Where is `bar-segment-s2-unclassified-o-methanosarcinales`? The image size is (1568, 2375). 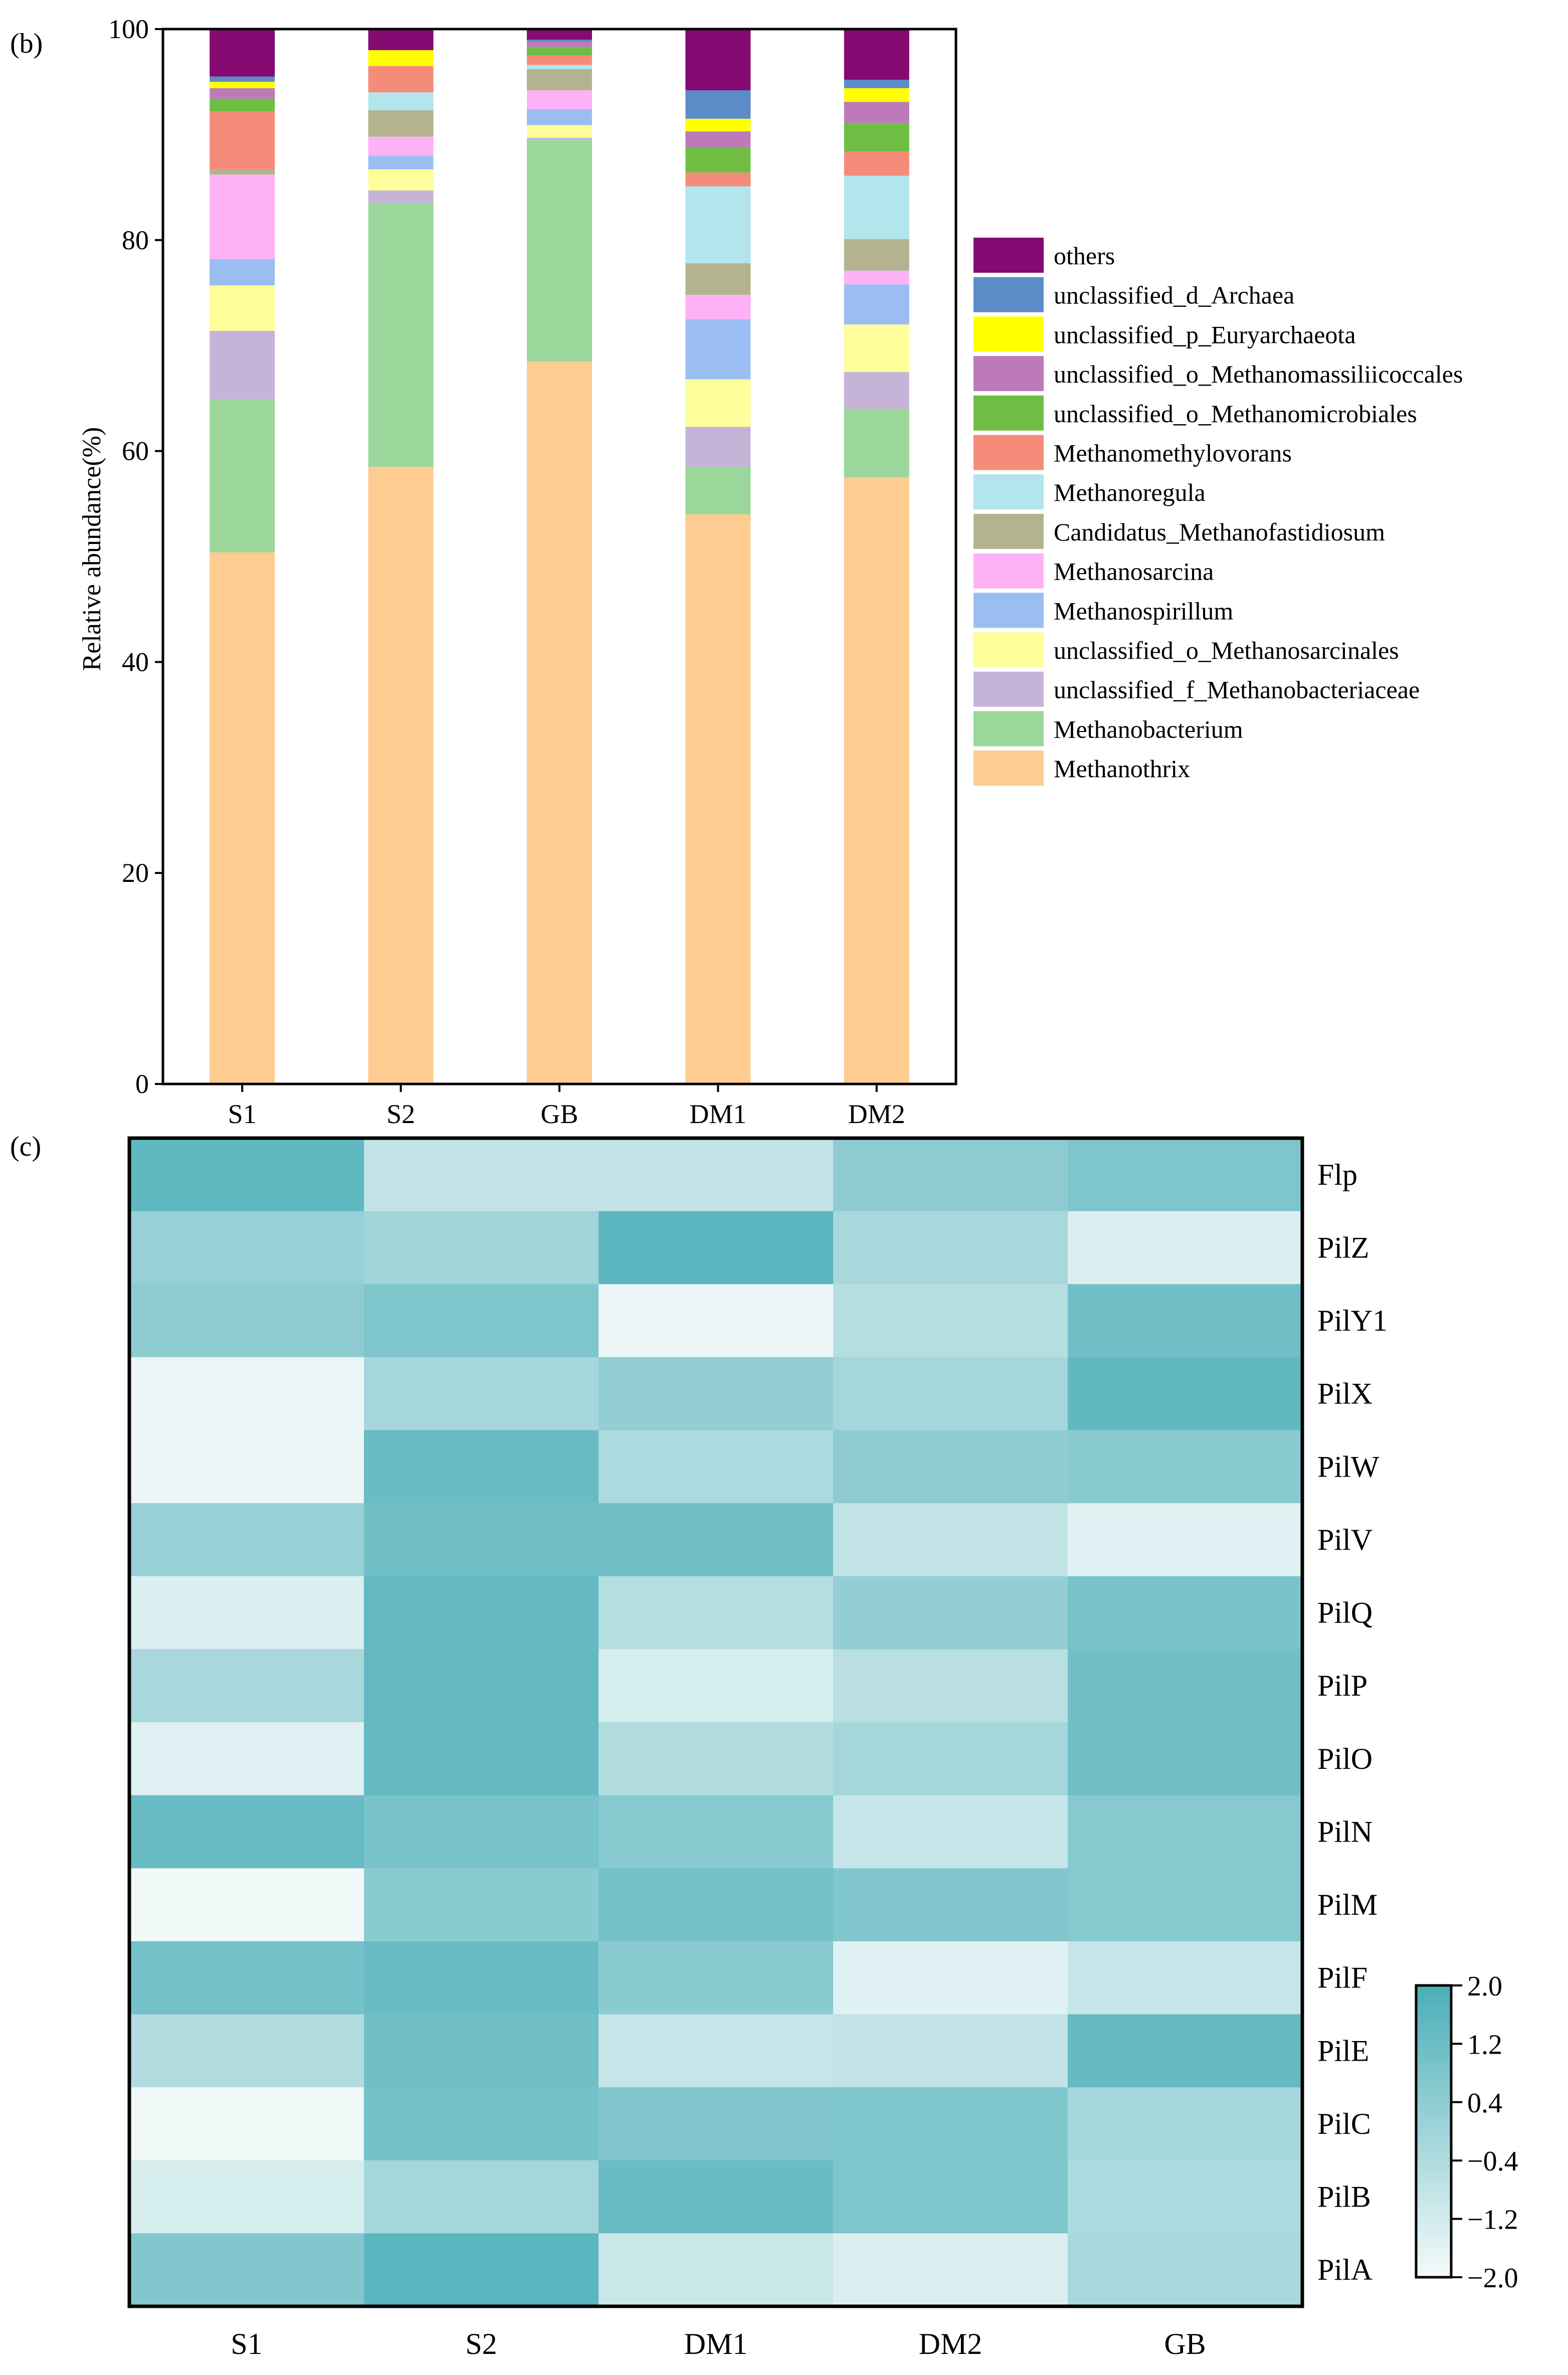
bar-segment-s2-unclassified-o-methanosarcinales is located at coordinates (401, 180).